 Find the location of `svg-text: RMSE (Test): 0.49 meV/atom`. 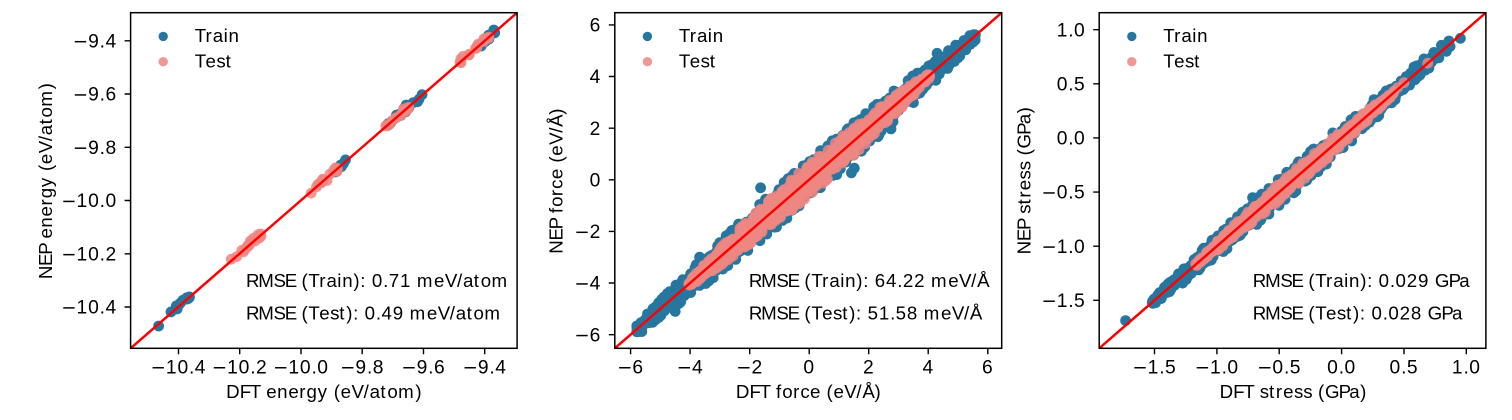

svg-text: RMSE (Test): 0.49 meV/atom is located at coordinates (373, 313).